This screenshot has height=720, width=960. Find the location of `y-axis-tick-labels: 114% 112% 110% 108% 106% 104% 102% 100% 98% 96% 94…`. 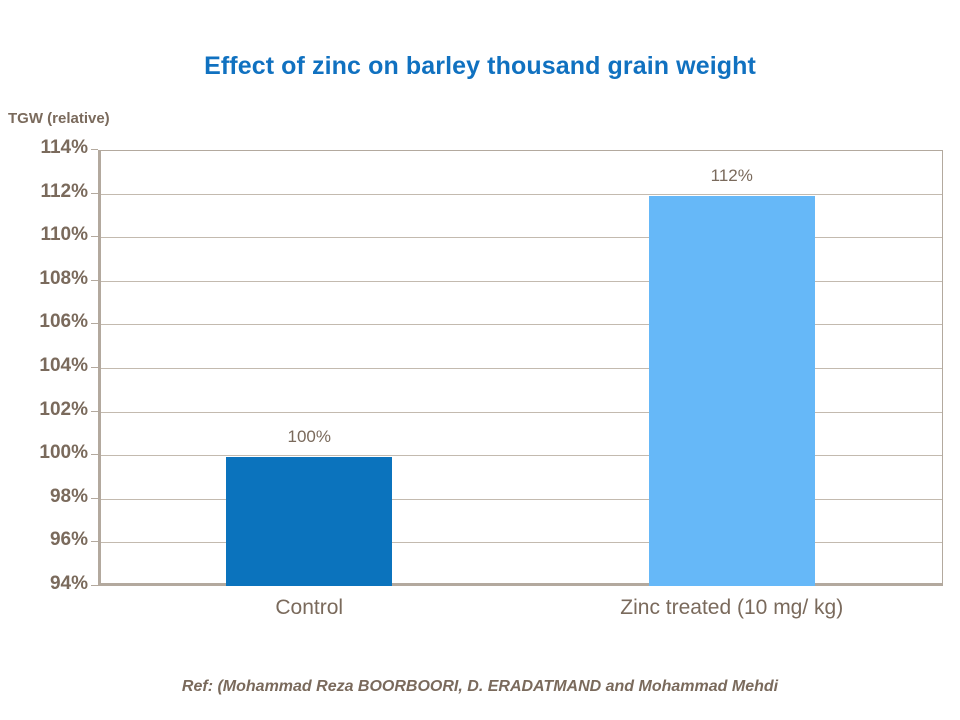

y-axis-tick-labels: 114% 112% 110% 108% 106% 104% 102% 100% 98% 96% 94… is located at coordinates (44, 360).